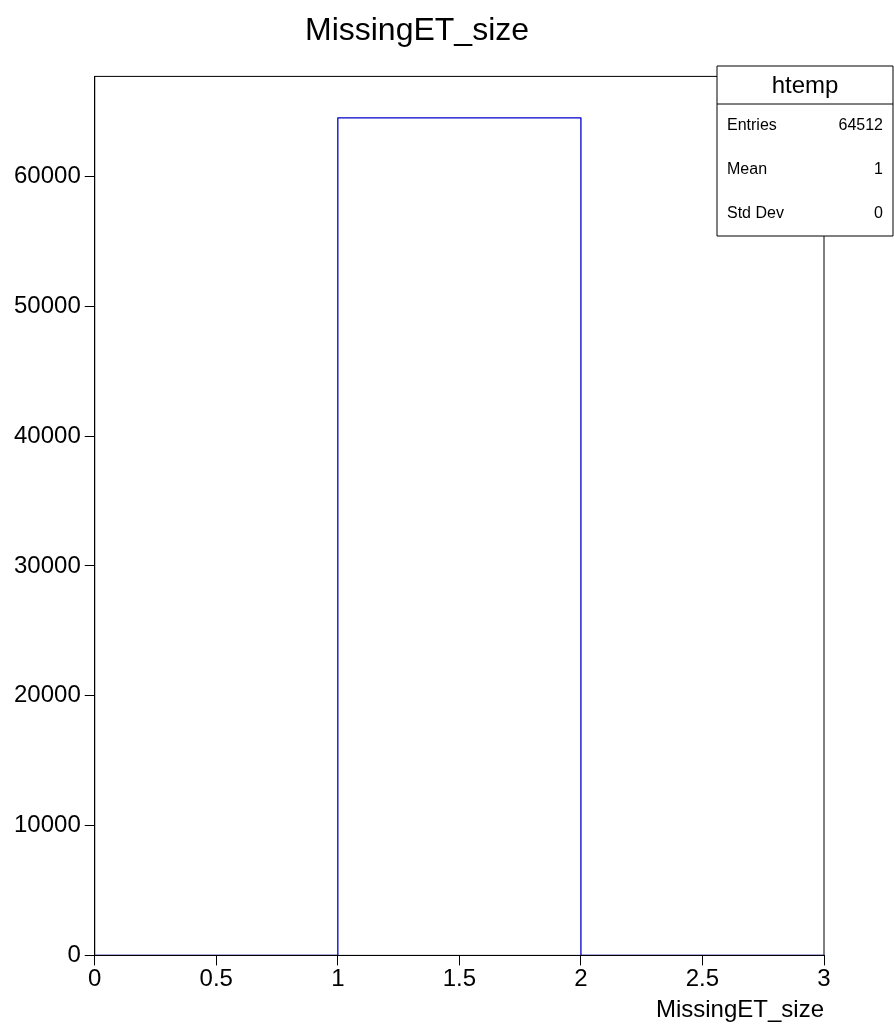 Image resolution: width=894 pixels, height=1033 pixels. What do you see at coordinates (95, 978) in the screenshot?
I see `x-tick-label: 0` at bounding box center [95, 978].